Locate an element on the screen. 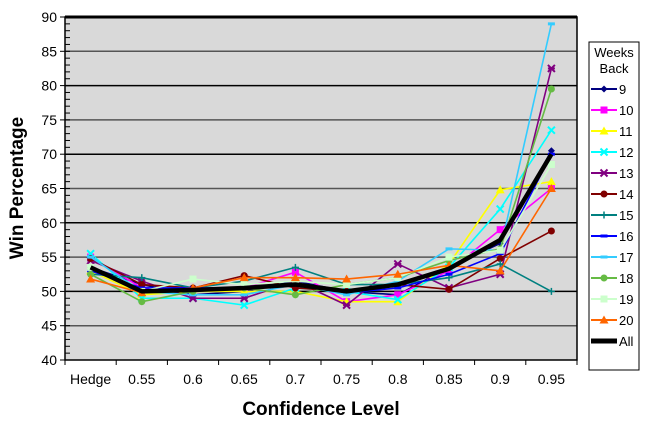  y-tick-label: 90 is located at coordinates (49, 17).